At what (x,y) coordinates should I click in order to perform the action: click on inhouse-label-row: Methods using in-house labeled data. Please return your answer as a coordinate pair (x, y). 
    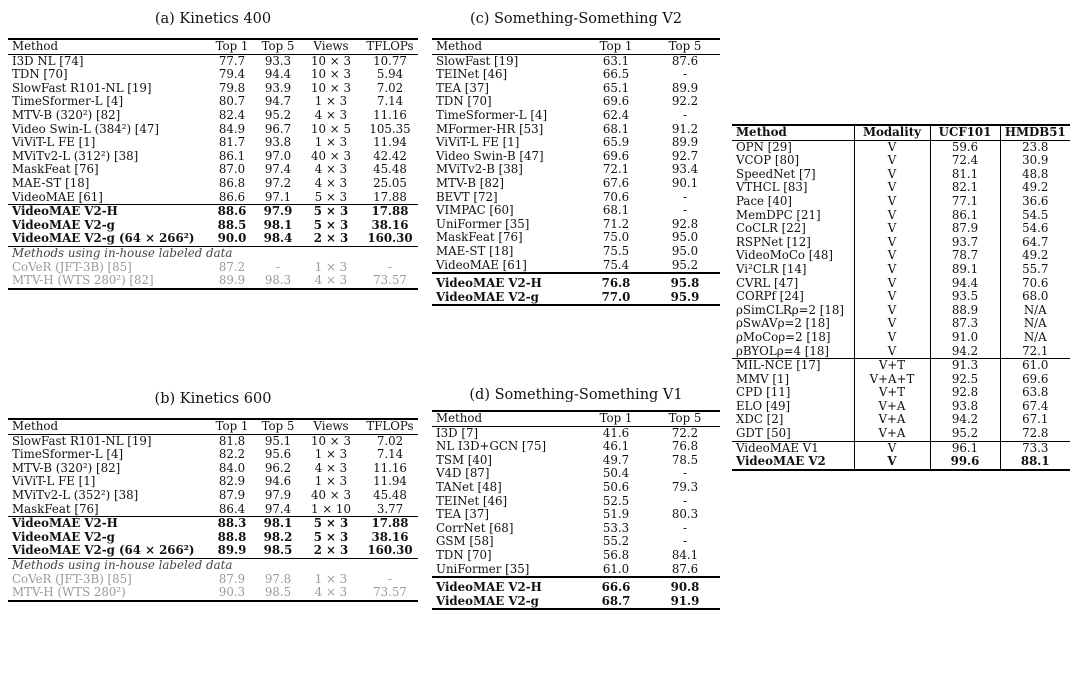
    Looking at the image, I should click on (213, 565).